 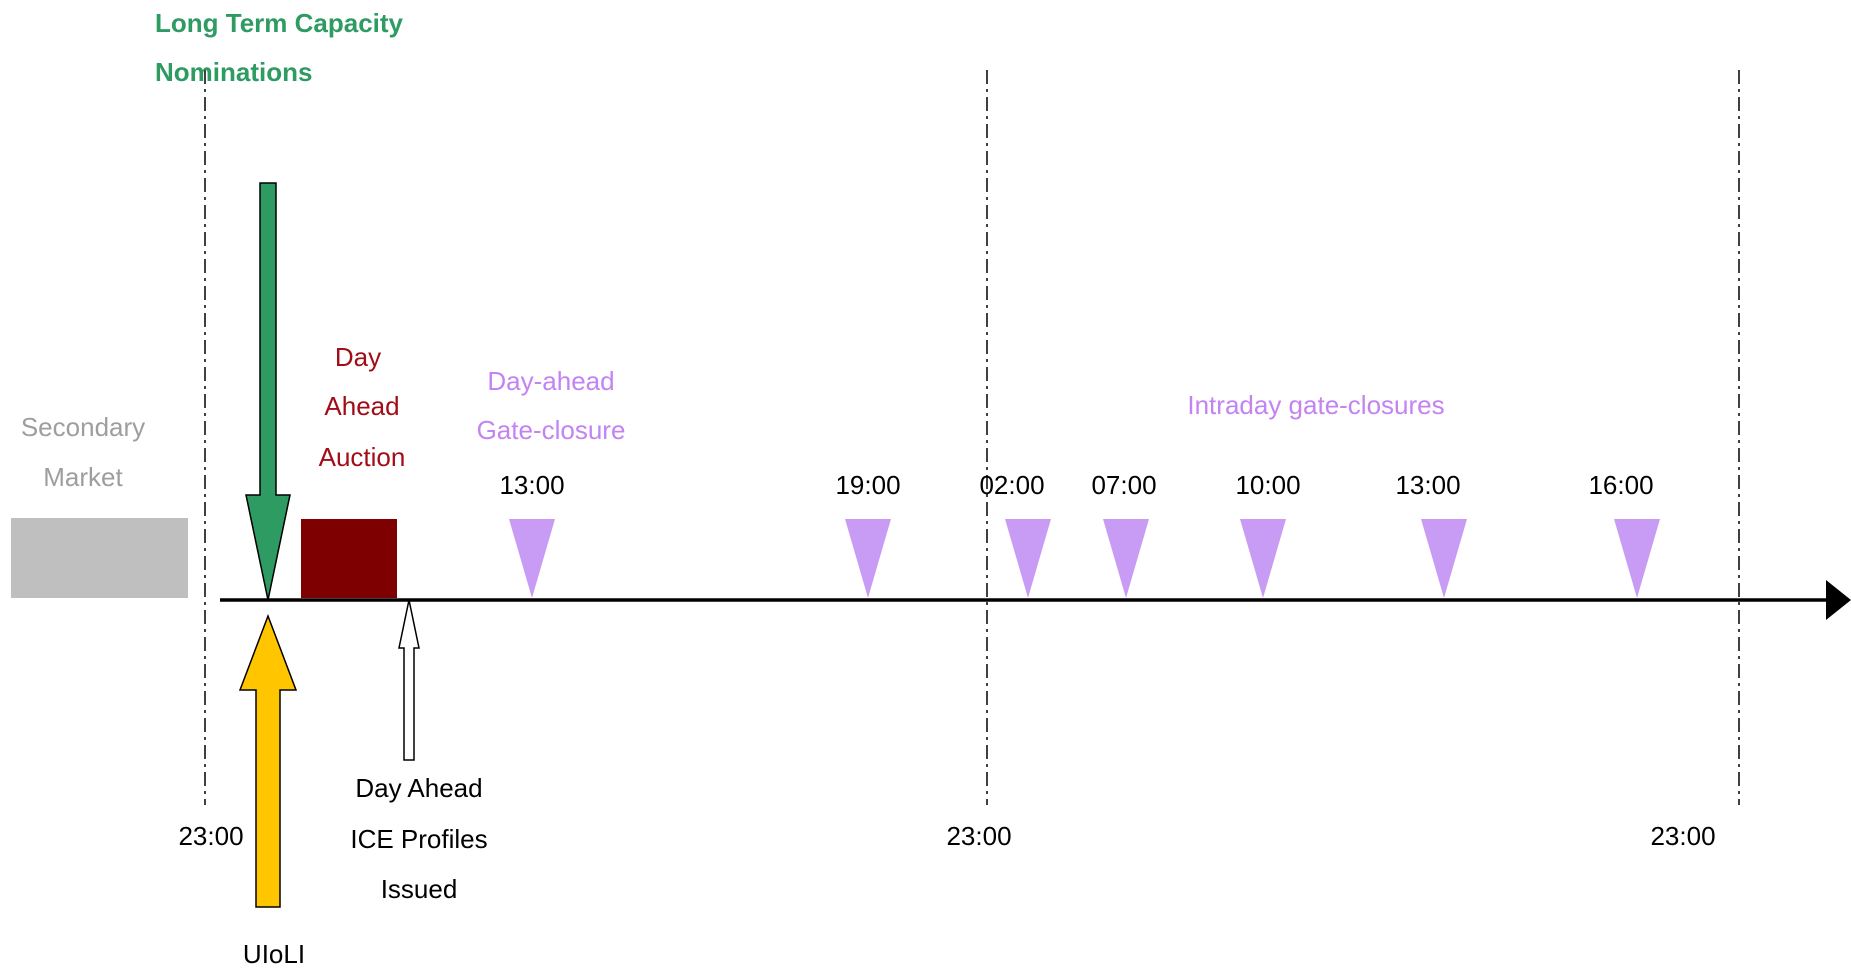 What do you see at coordinates (868, 485) in the screenshot?
I see `gate-time-label: 19:00` at bounding box center [868, 485].